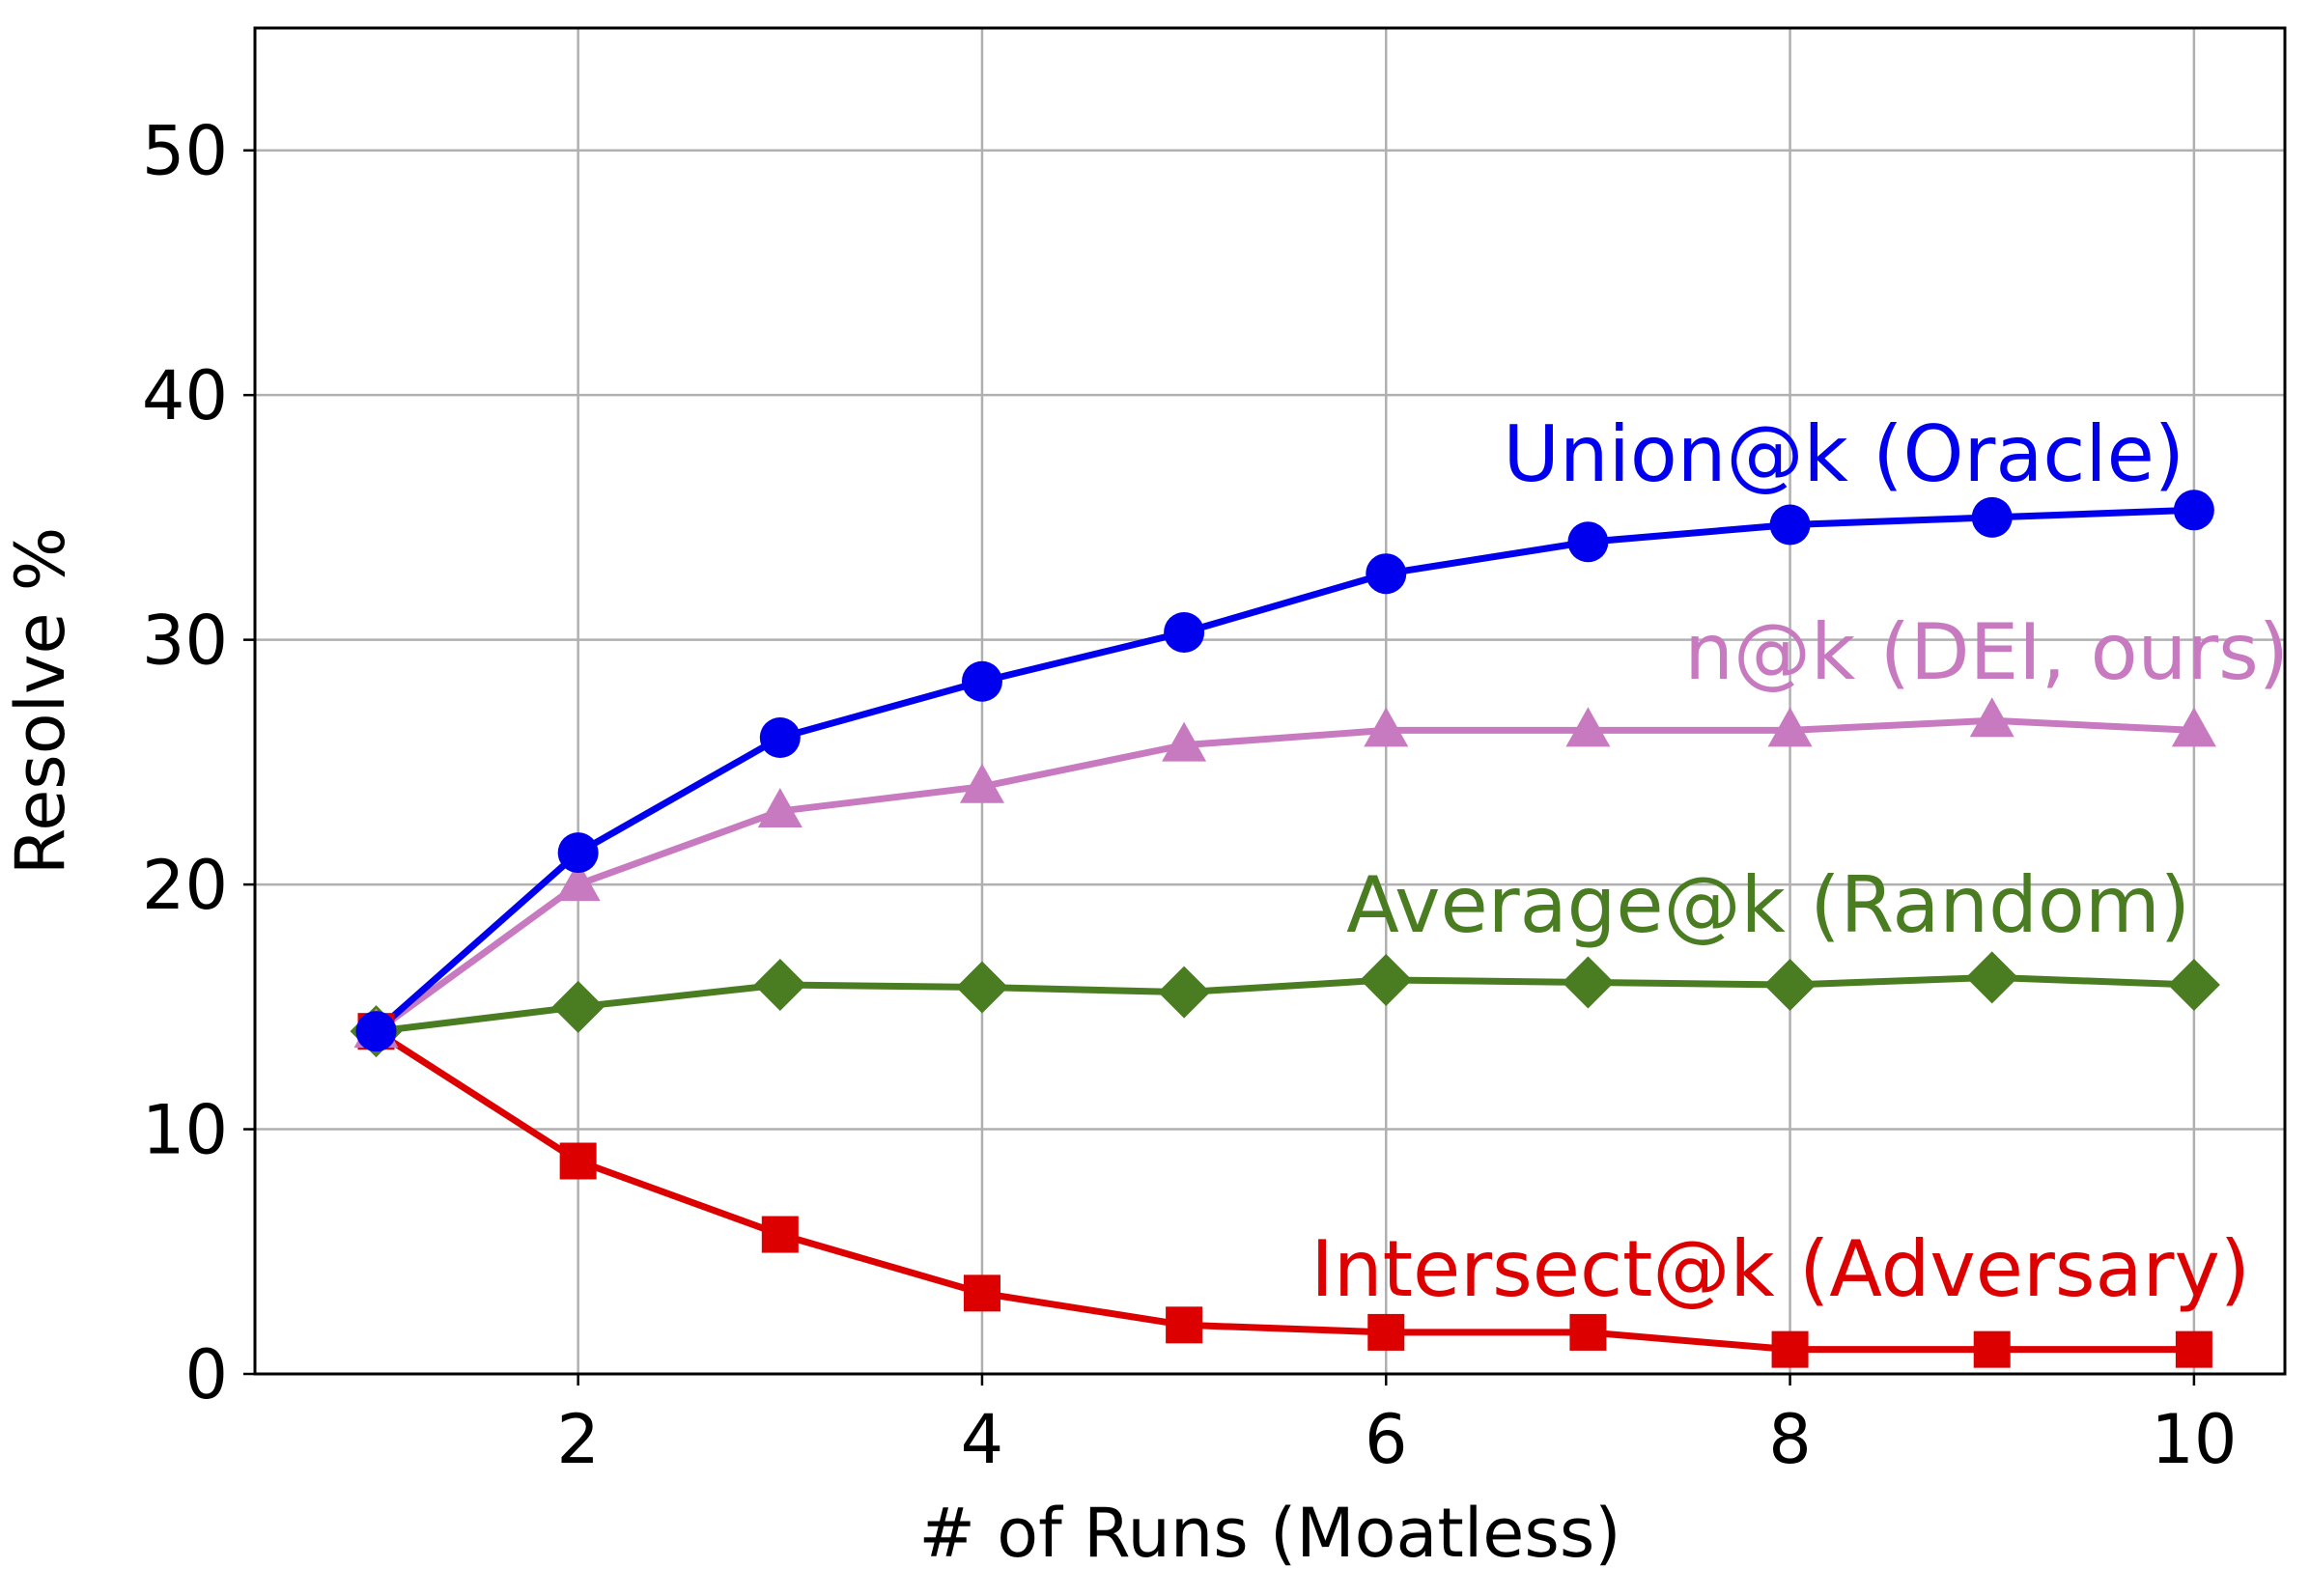 Image resolution: width=2310 pixels, height=1596 pixels. I want to click on x-tick-label: 6, so click(1386, 1440).